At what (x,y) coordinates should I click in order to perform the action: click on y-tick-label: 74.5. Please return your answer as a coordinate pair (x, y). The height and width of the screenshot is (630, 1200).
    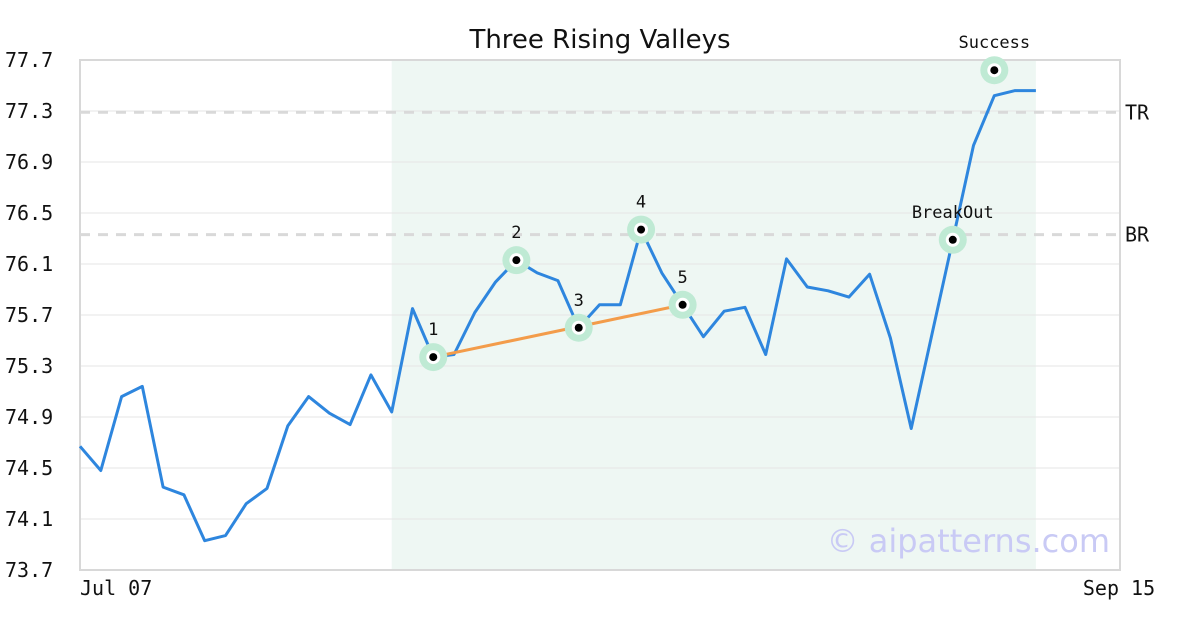
    Looking at the image, I should click on (29, 468).